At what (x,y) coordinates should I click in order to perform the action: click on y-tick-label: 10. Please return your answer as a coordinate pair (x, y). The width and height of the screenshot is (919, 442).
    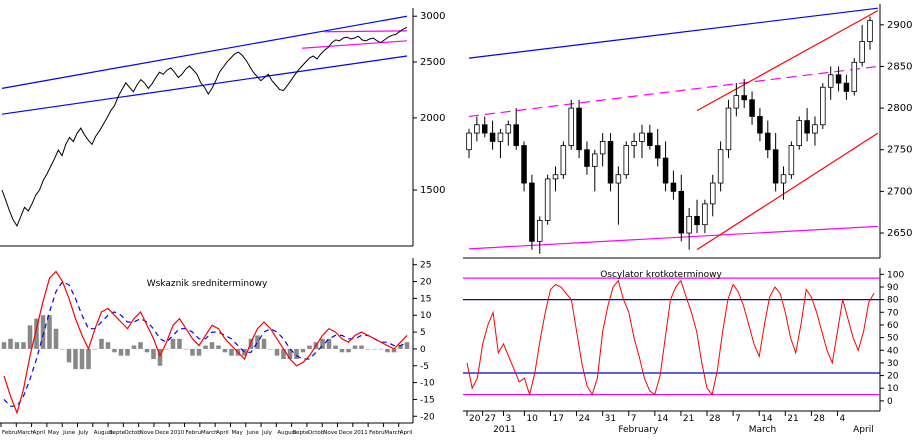
    Looking at the image, I should click on (426, 316).